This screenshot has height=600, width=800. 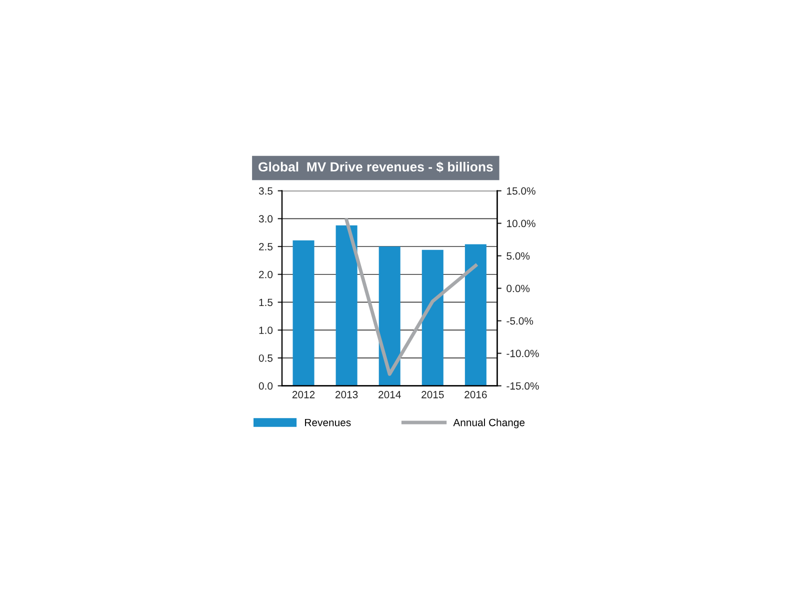 What do you see at coordinates (265, 358) in the screenshot?
I see `y-tick-label: 0.5` at bounding box center [265, 358].